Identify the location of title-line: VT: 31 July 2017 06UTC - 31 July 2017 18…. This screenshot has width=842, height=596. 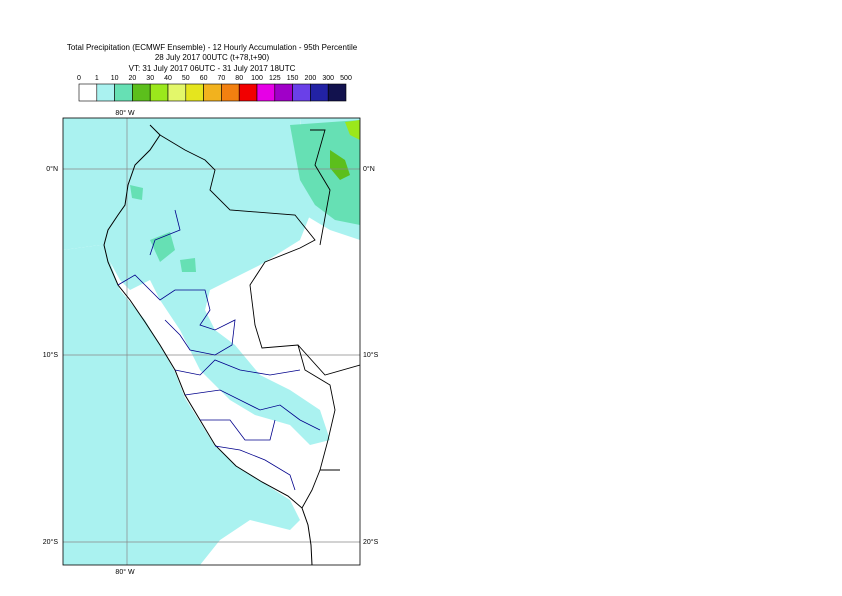
(212, 68).